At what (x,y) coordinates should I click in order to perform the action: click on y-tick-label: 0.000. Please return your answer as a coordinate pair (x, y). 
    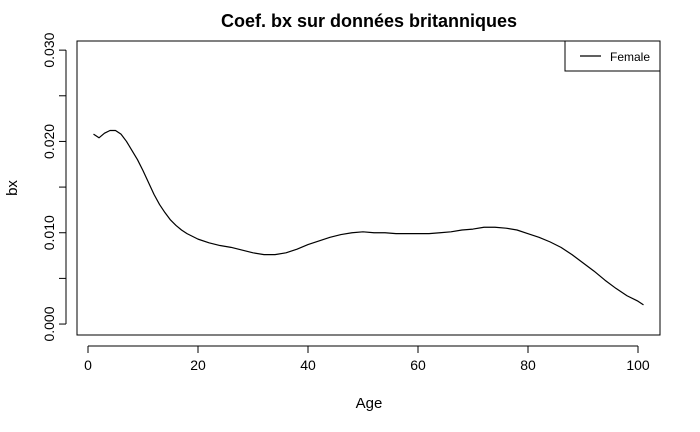
    Looking at the image, I should click on (49, 323).